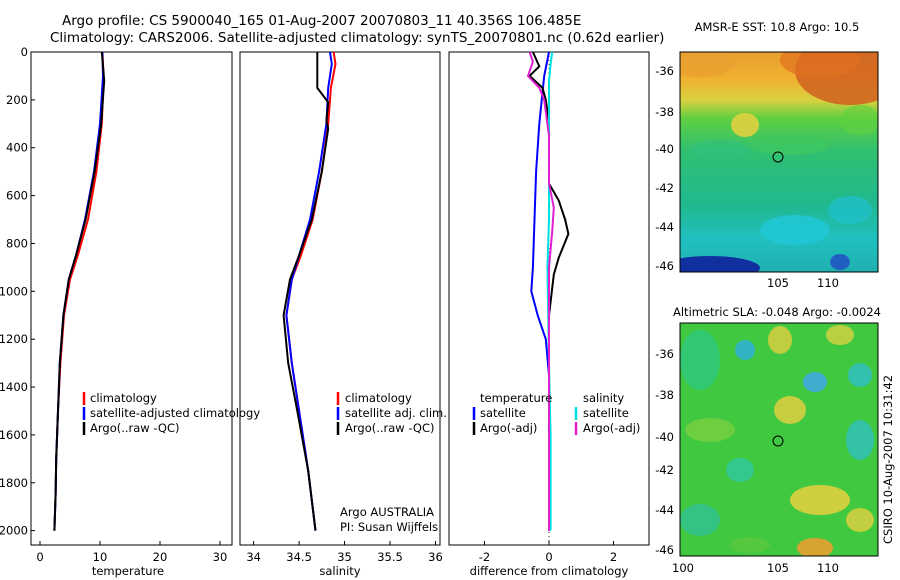  I want to click on sla-ytick: -46, so click(664, 550).